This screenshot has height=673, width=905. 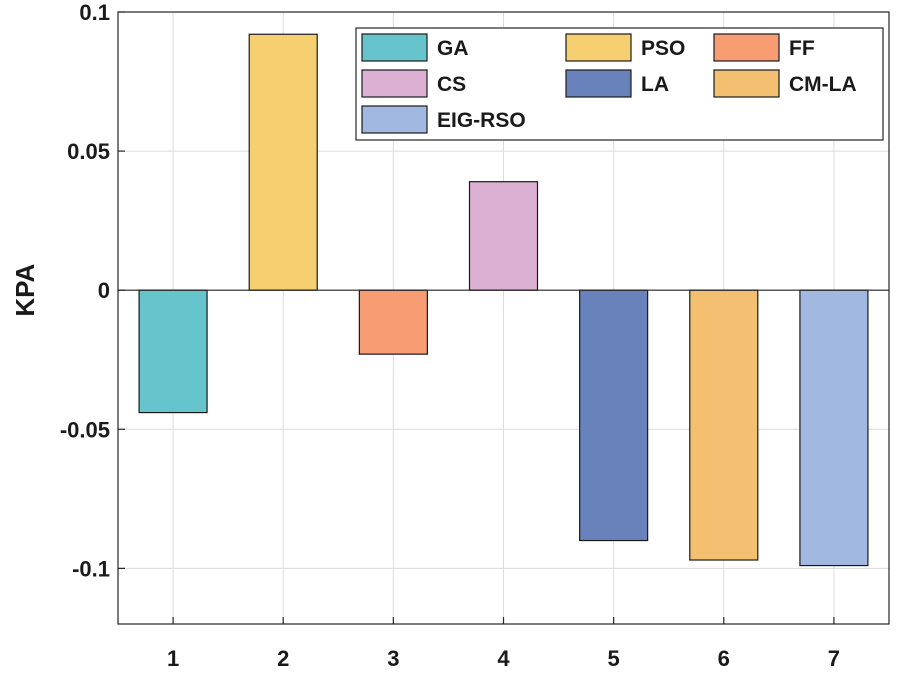 What do you see at coordinates (393, 322) in the screenshot?
I see `bar-ff` at bounding box center [393, 322].